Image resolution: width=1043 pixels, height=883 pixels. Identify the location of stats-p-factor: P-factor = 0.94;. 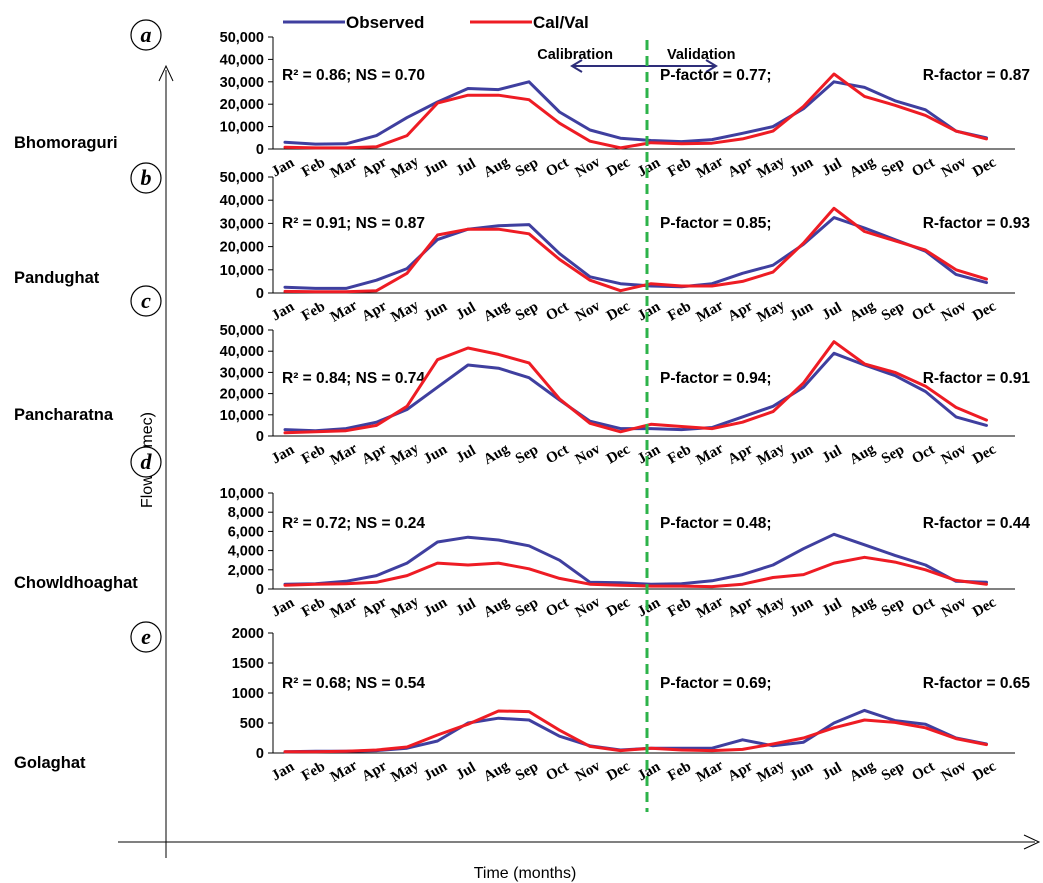
(716, 378).